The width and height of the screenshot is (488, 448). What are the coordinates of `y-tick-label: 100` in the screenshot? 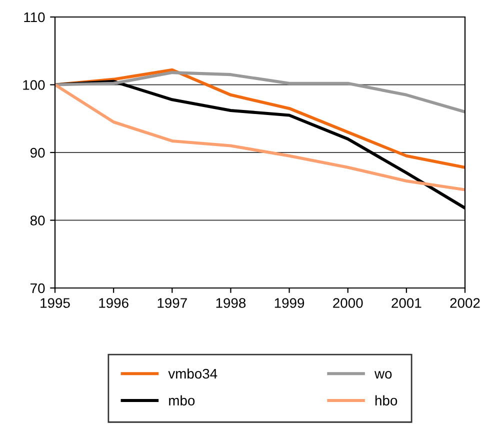 It's located at (34, 85).